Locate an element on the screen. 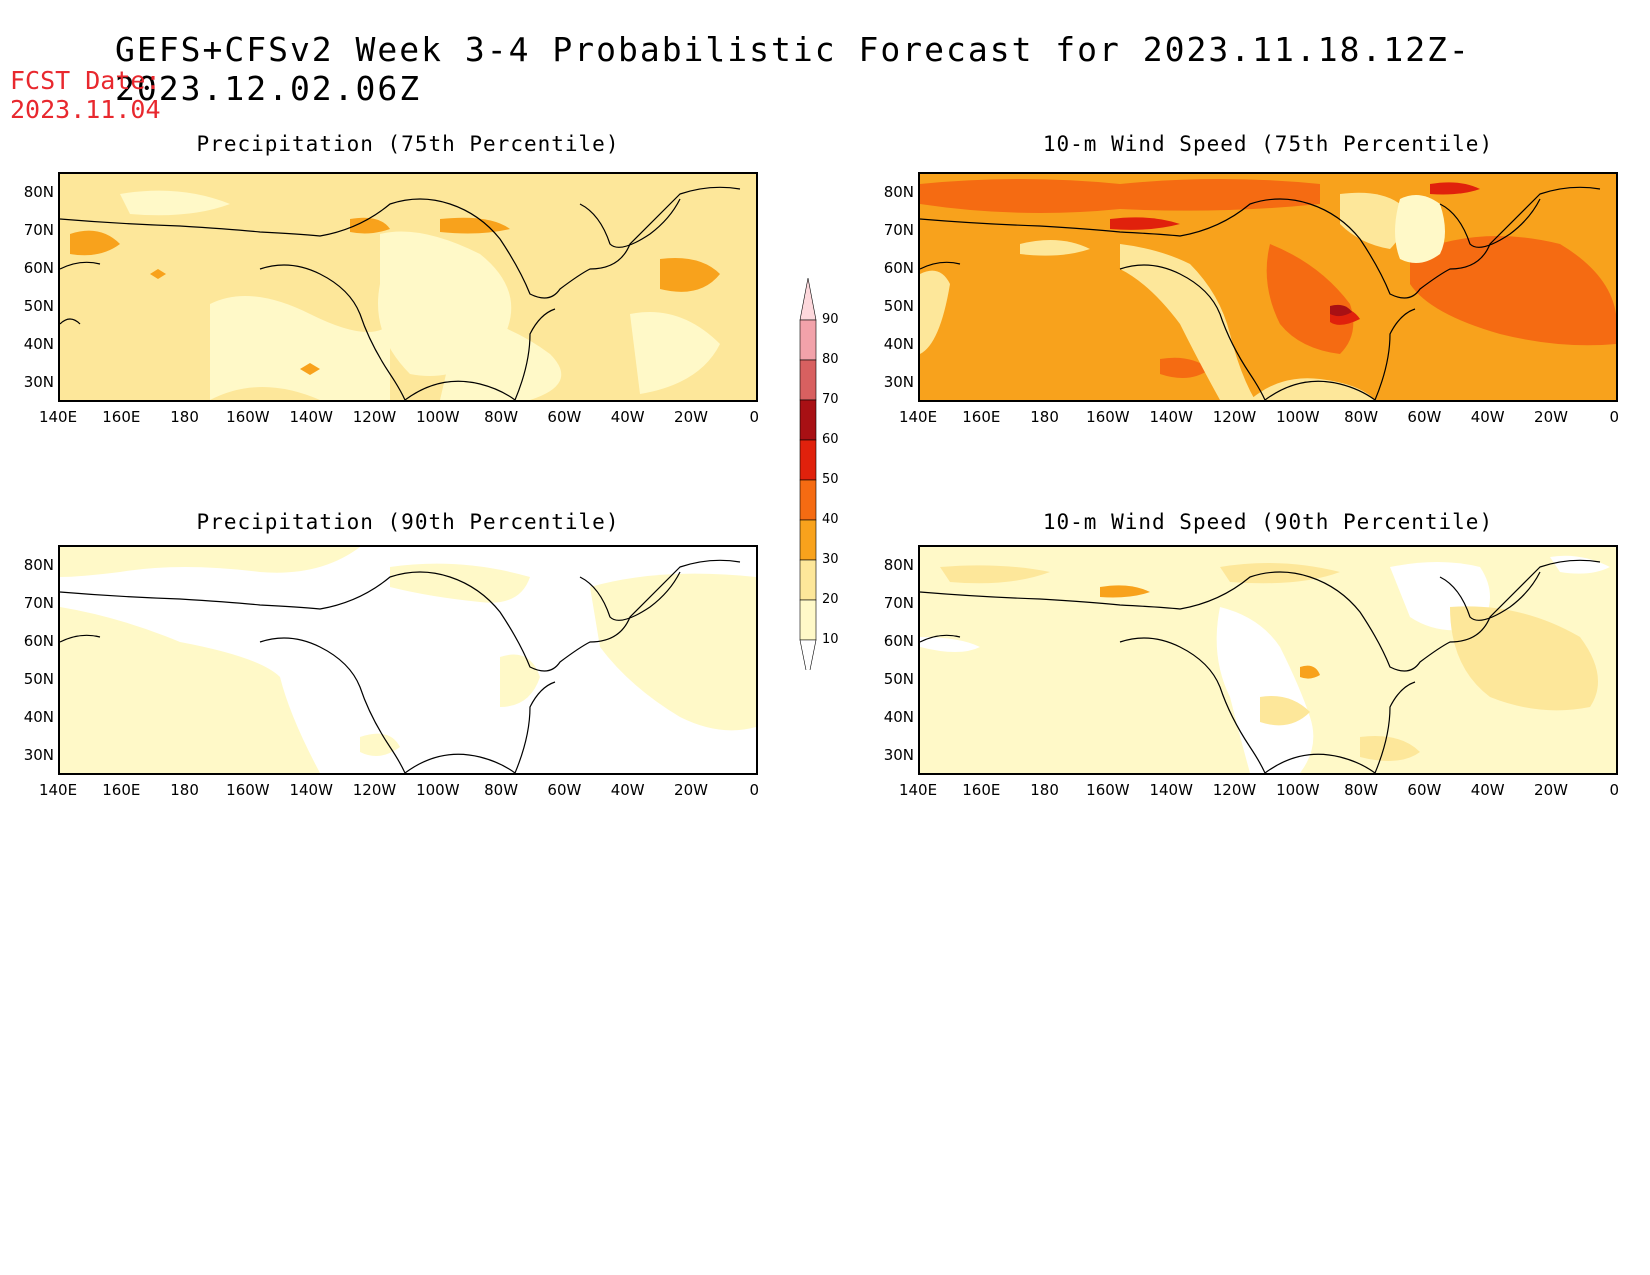 This screenshot has width=1650, height=1275. lon-tick-wind-90-60W: 60W is located at coordinates (1424, 790).